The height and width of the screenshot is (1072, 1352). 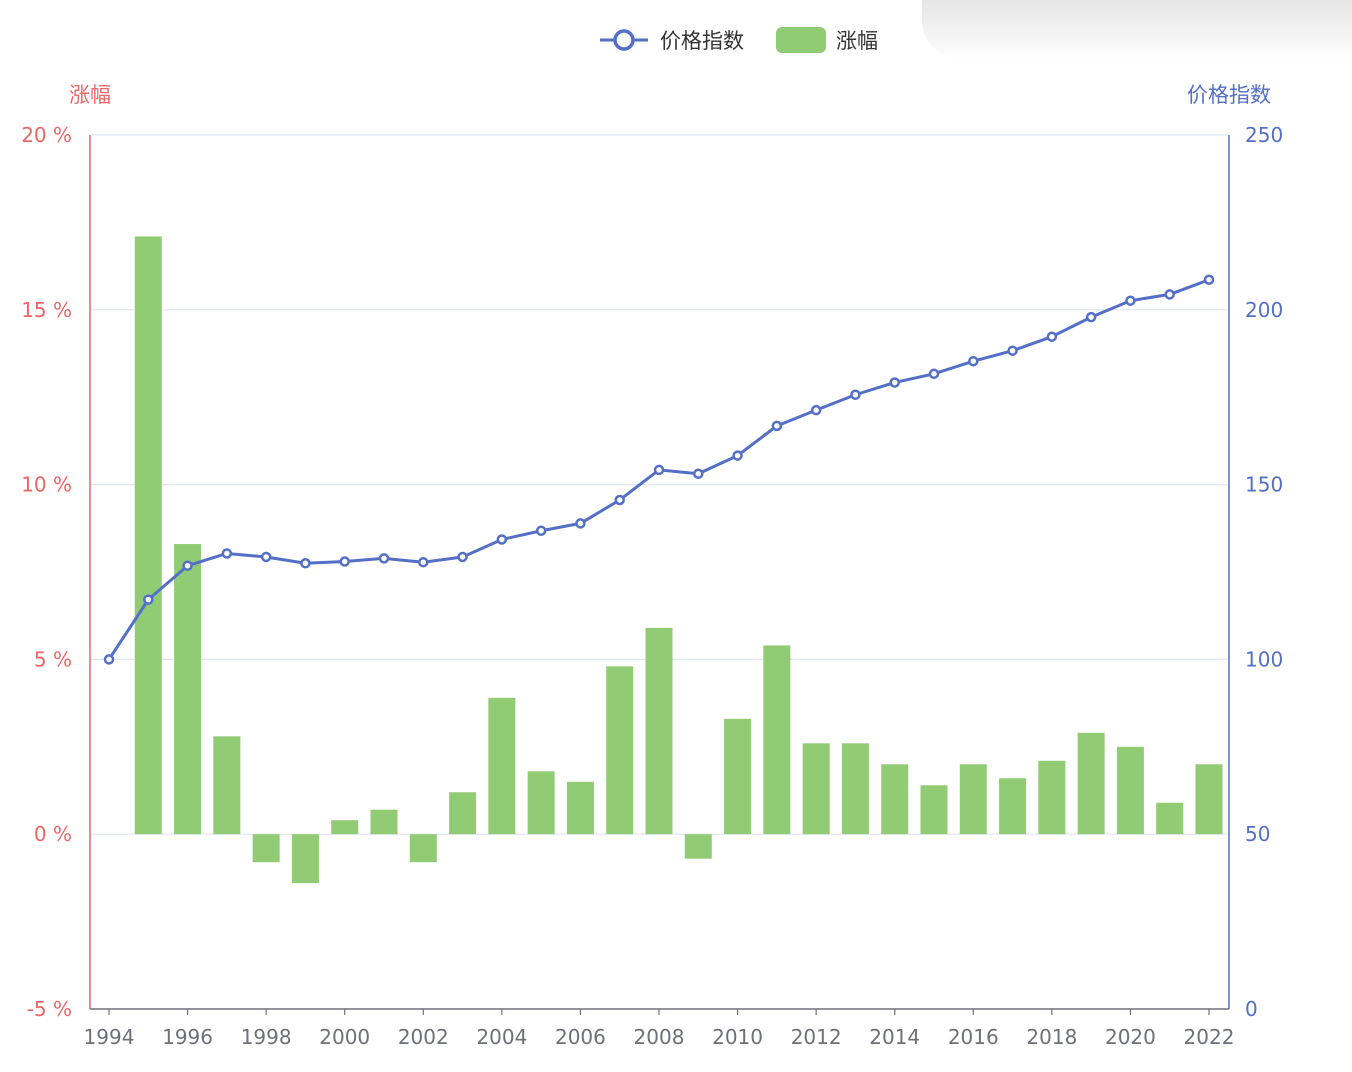 What do you see at coordinates (148, 599) in the screenshot?
I see `point-1995` at bounding box center [148, 599].